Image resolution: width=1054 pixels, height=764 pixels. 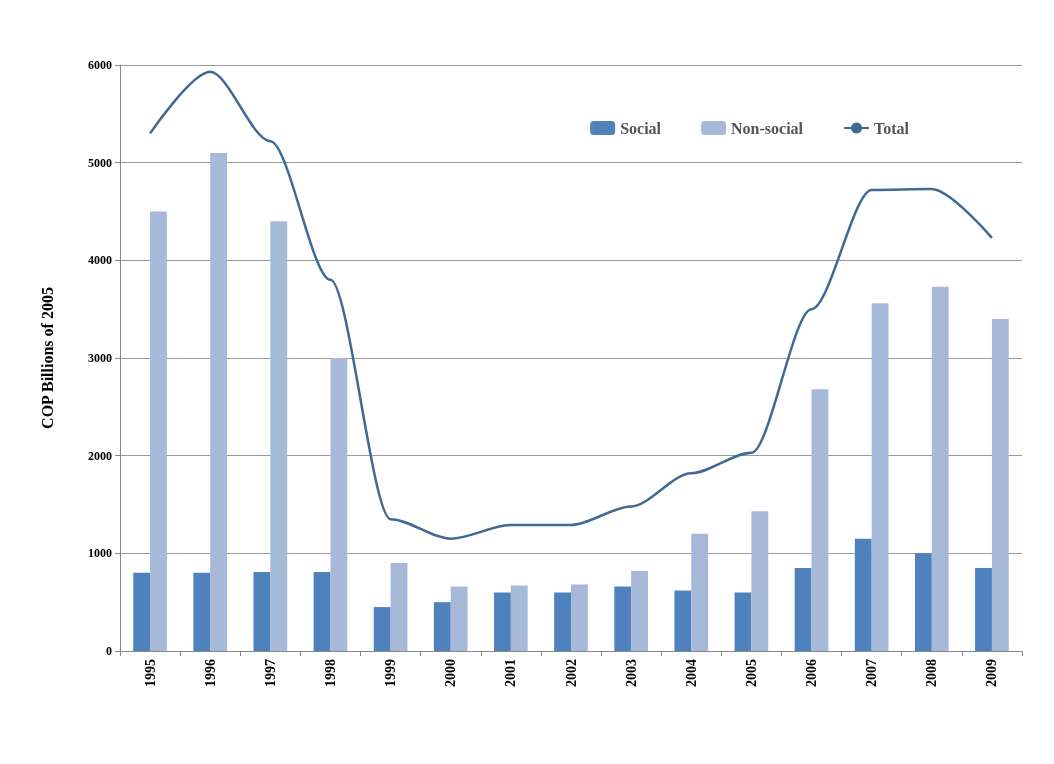 What do you see at coordinates (270, 673) in the screenshot?
I see `x-tick-label: 1997` at bounding box center [270, 673].